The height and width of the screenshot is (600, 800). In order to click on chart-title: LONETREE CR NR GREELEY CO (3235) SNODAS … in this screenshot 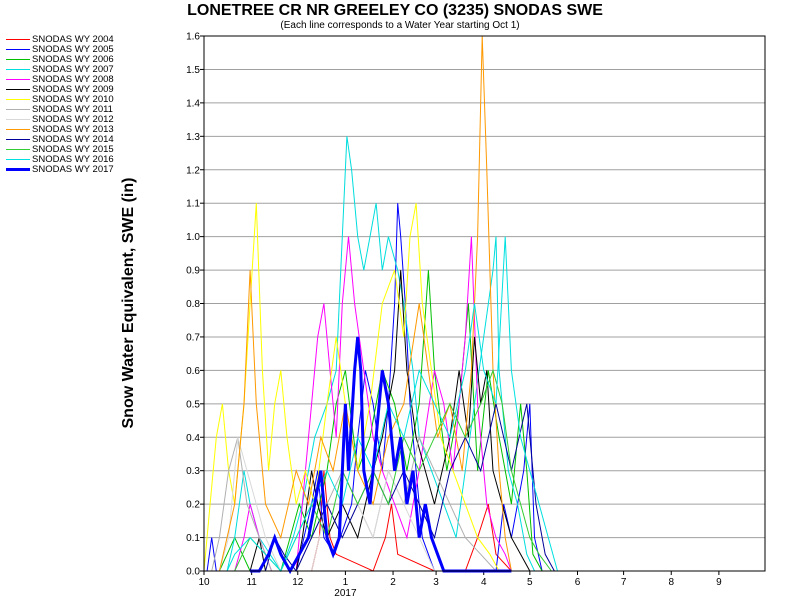, I will do `click(395, 10)`.